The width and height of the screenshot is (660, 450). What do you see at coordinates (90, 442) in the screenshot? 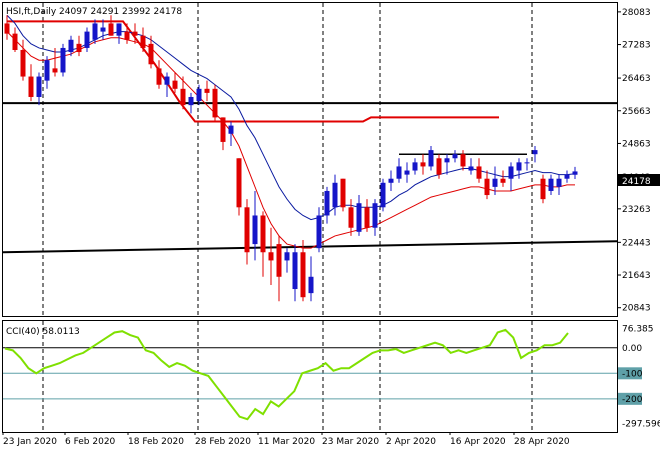
I see `date-label: 6 Feb 2020` at bounding box center [90, 442].